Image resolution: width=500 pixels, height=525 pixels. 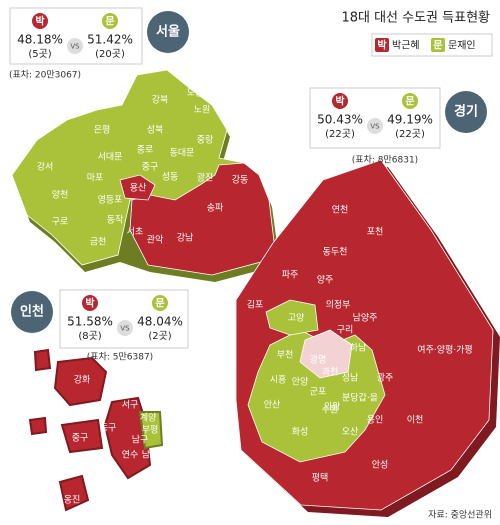 I want to click on district-label: 옹진, so click(x=72, y=500).